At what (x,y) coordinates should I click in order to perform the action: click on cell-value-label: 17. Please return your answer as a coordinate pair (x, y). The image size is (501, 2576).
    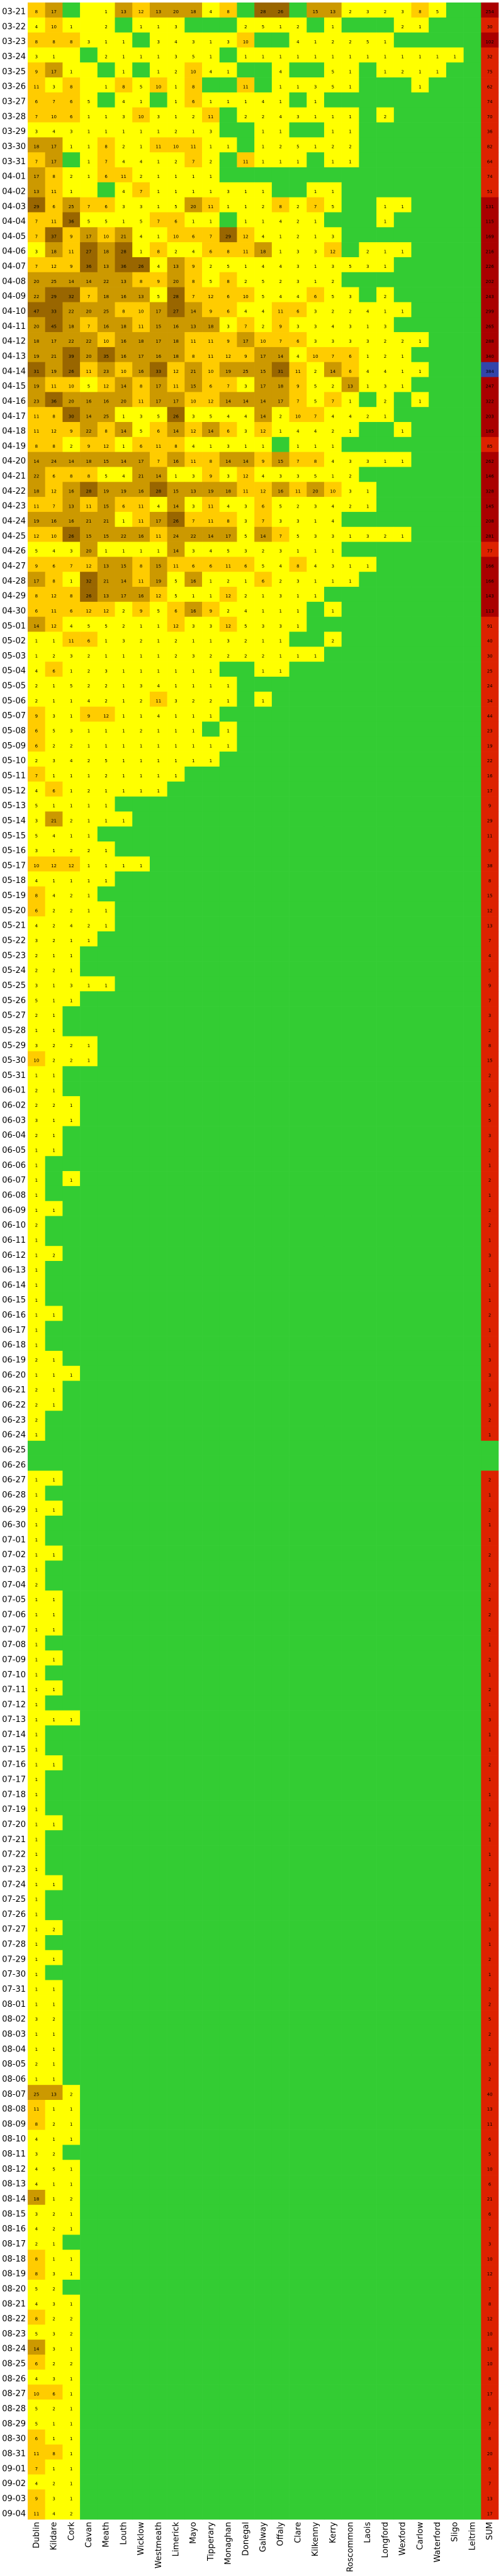
    Looking at the image, I should click on (228, 536).